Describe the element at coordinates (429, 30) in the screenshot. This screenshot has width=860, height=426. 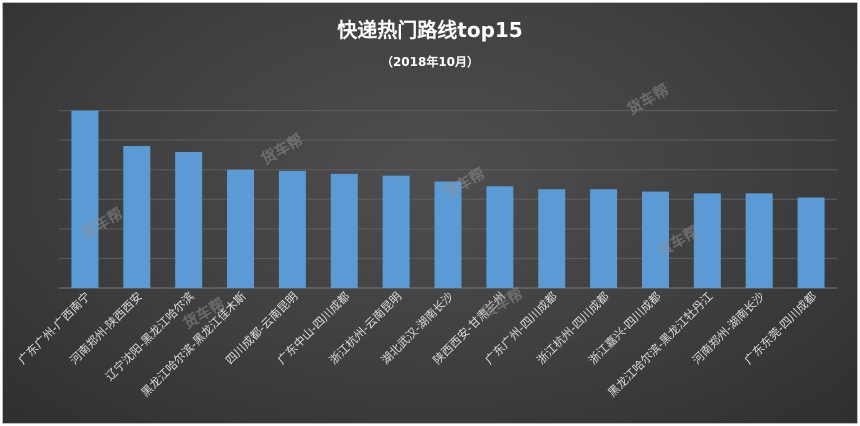
I see `chart-title: 快递热门路线top15` at that location.